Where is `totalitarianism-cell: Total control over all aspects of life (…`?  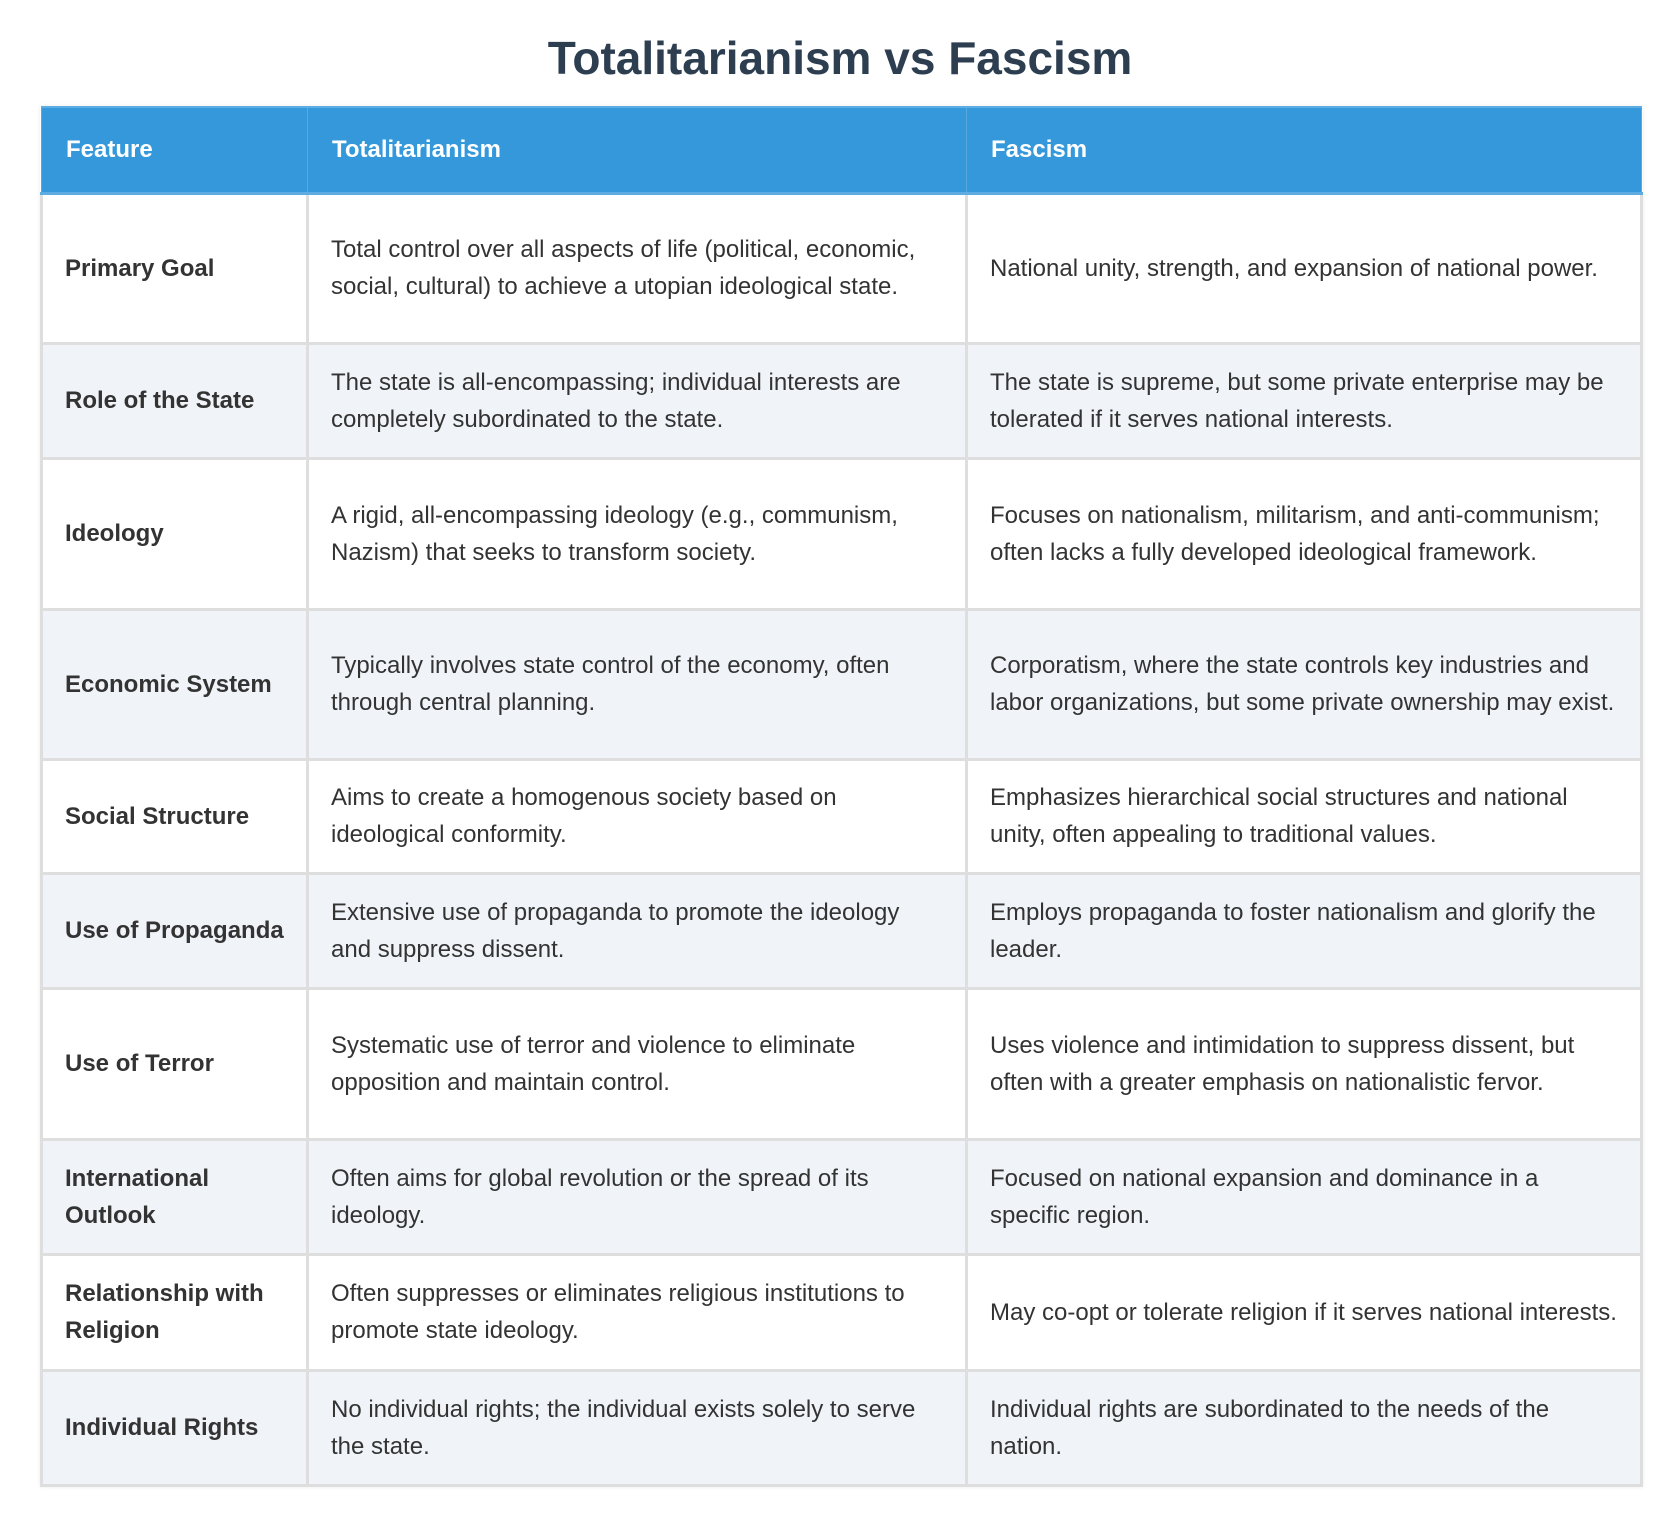 totalitarianism-cell: Total control over all aspects of life (… is located at coordinates (637, 268).